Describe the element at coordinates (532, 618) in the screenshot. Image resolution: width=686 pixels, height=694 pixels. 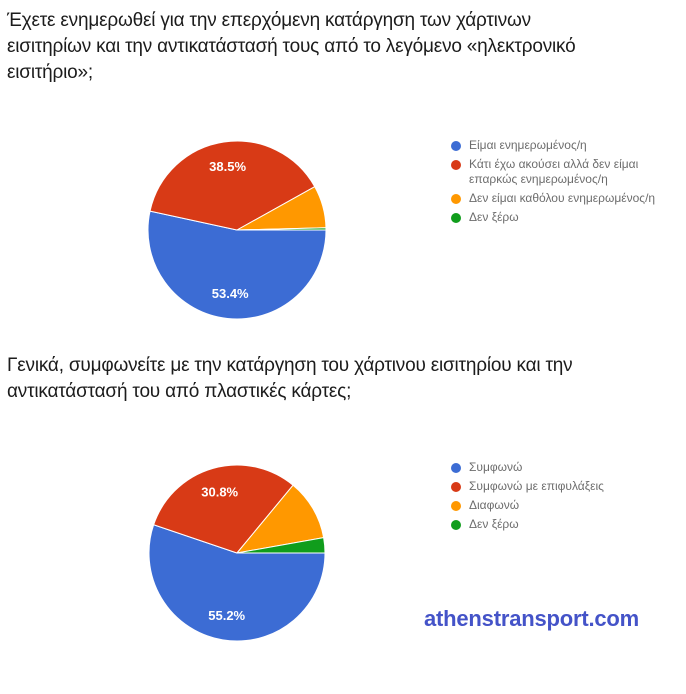
I see `watermark-athenstransport: athenstransport.com` at that location.